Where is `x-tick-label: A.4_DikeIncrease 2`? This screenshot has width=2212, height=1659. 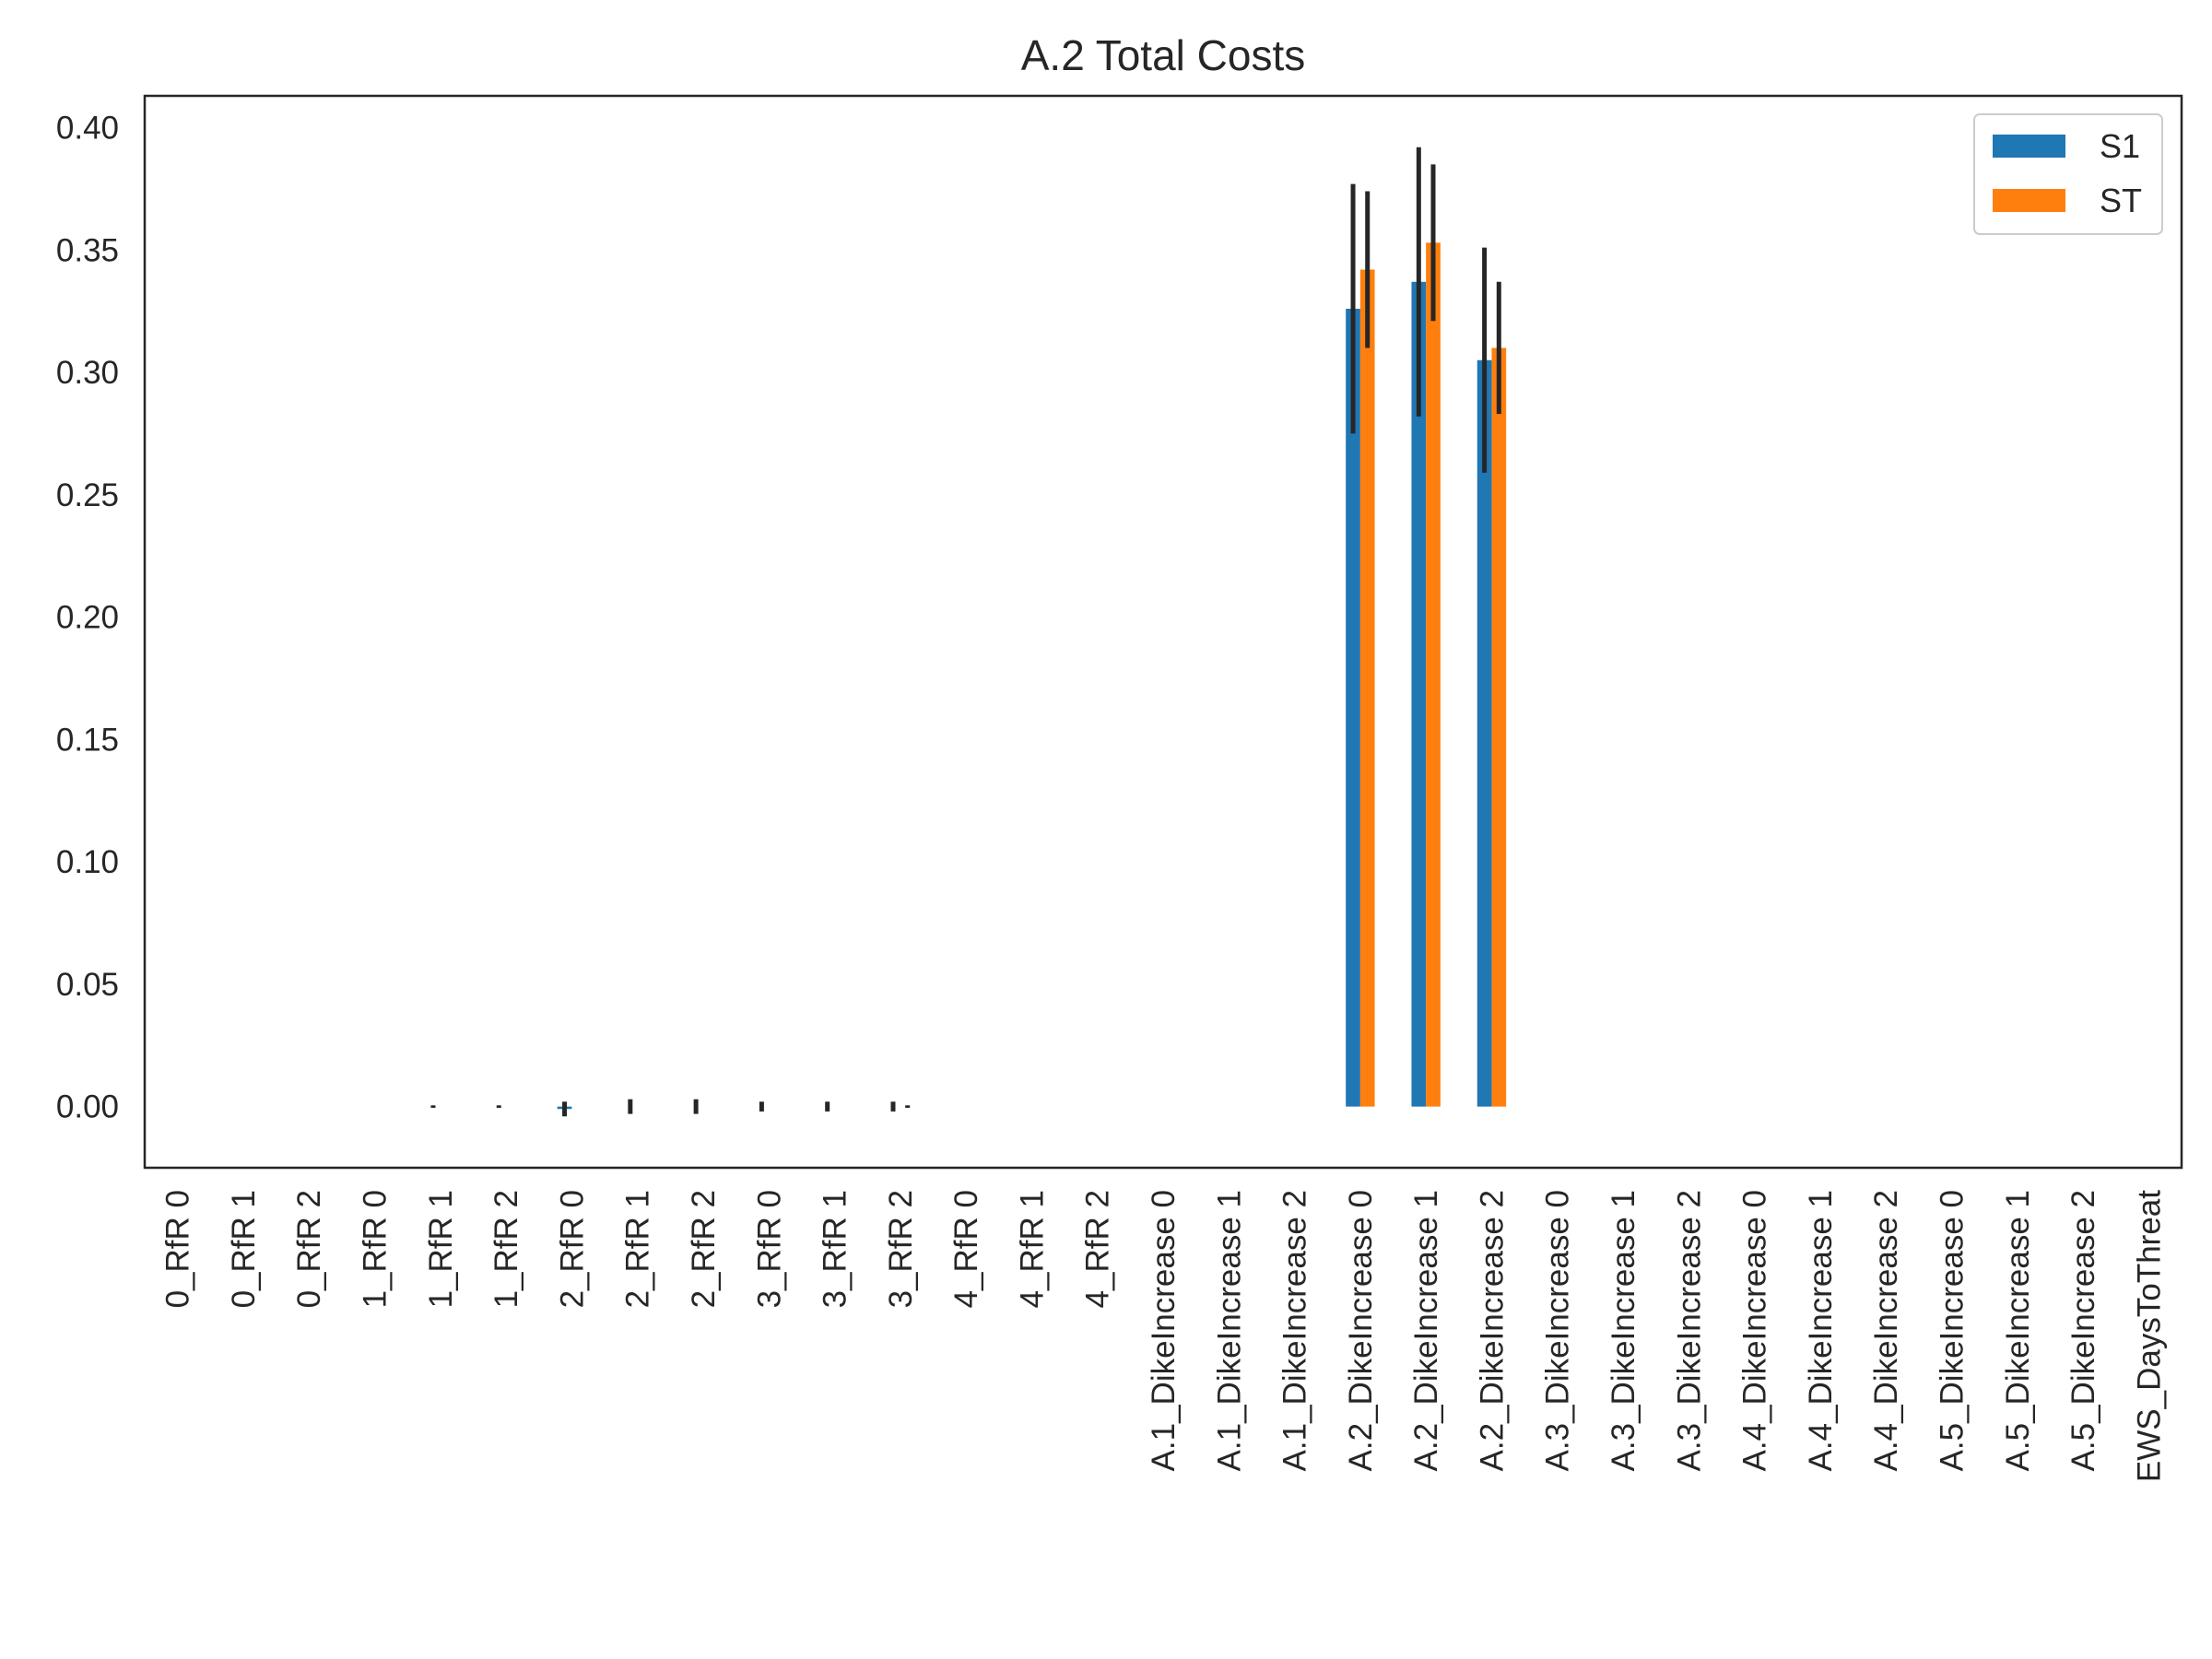
x-tick-label: A.4_DikeIncrease 2 is located at coordinates (1886, 1330).